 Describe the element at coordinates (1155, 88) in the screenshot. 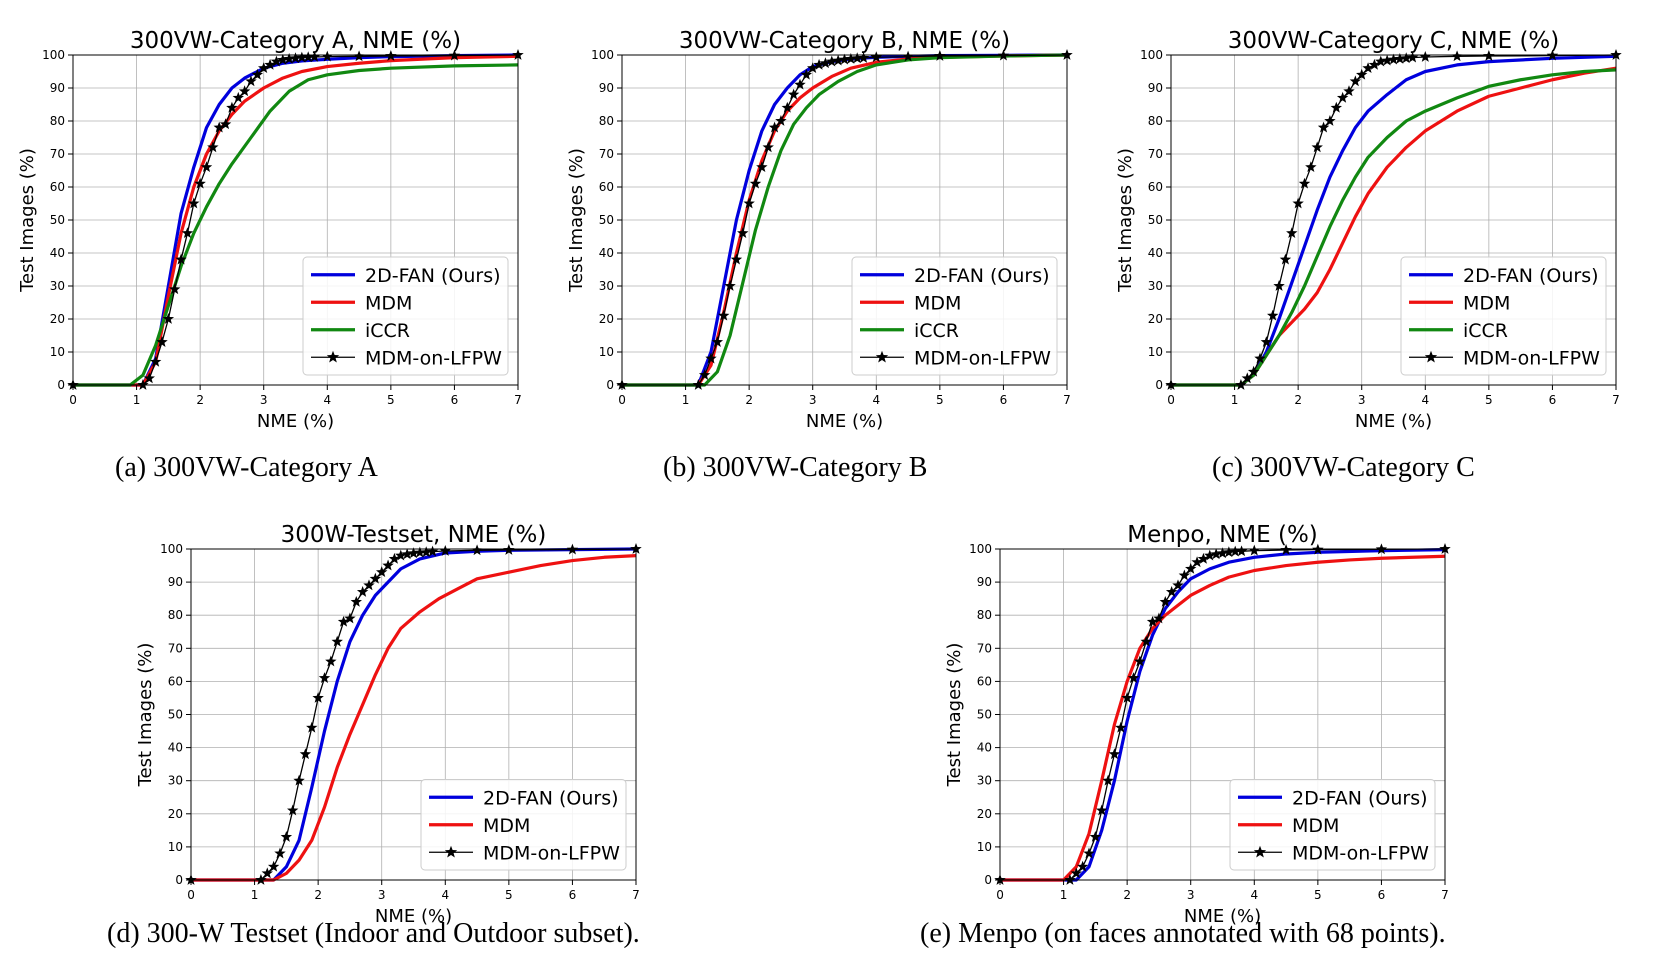

I see `y-tick-label: 90` at that location.